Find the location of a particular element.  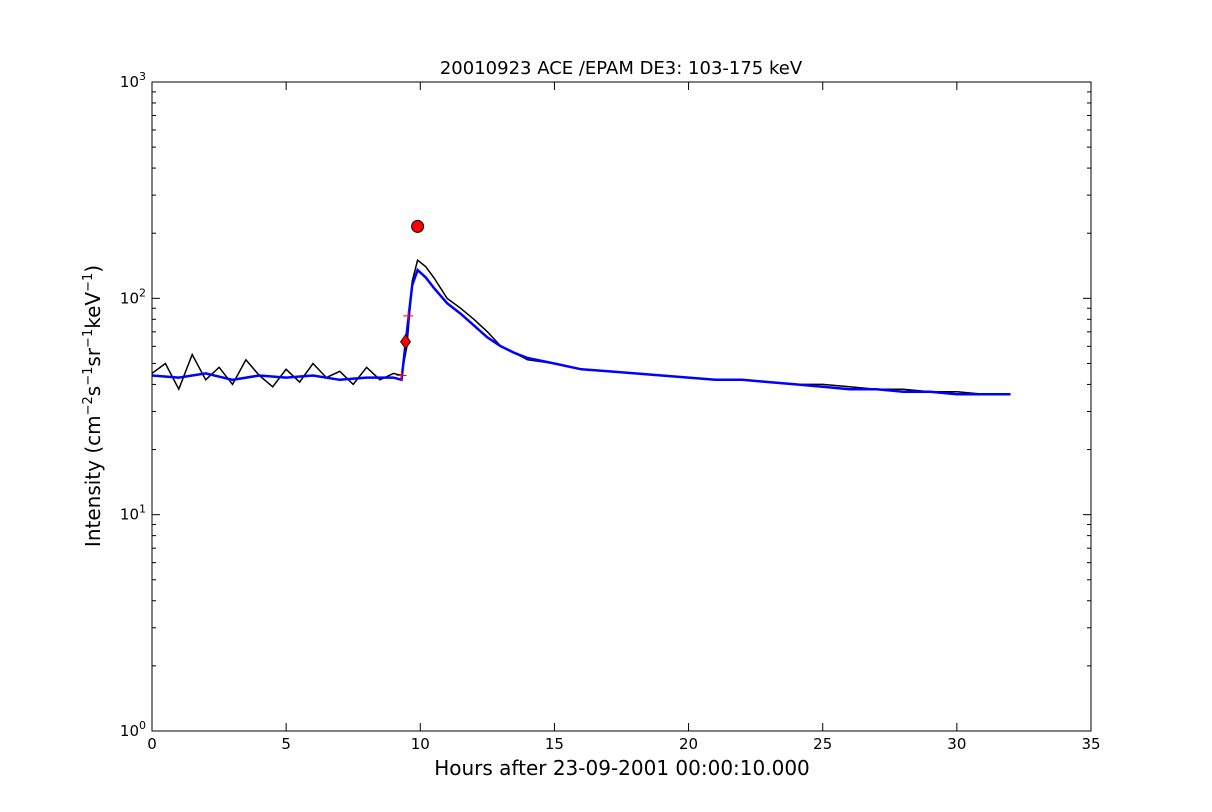

x-tick-label: 30 is located at coordinates (956, 744).